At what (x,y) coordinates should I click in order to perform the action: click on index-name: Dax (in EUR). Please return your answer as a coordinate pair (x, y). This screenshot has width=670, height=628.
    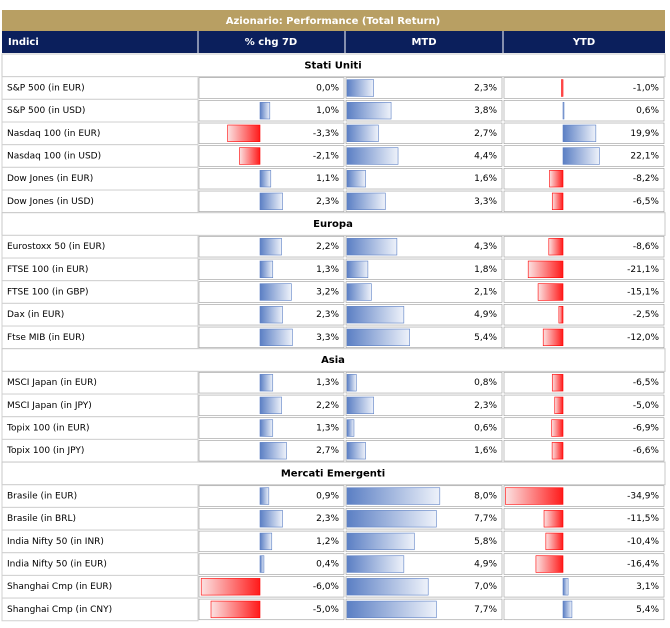
    Looking at the image, I should click on (35, 315).